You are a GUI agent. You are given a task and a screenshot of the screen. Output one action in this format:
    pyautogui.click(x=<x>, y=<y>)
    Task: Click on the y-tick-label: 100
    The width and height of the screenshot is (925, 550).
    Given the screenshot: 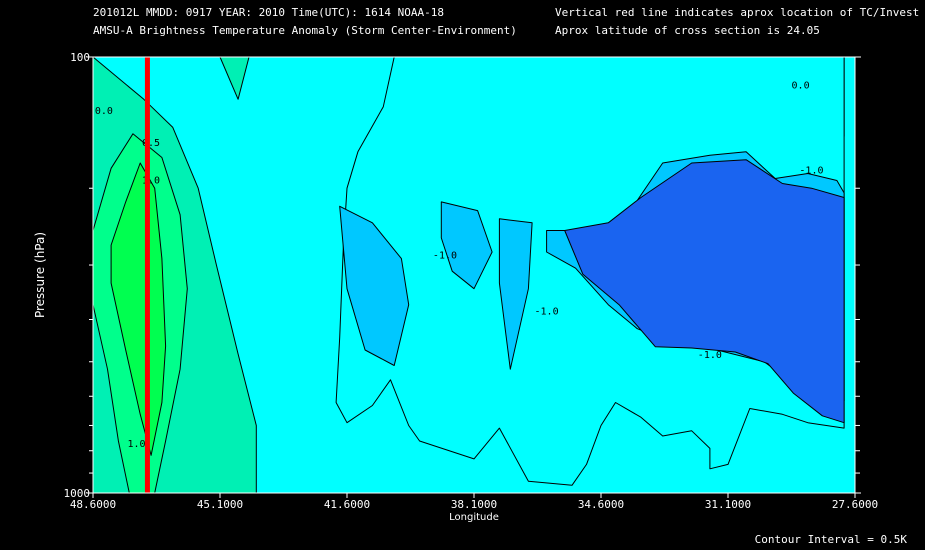 What is the action you would take?
    pyautogui.click(x=80, y=57)
    